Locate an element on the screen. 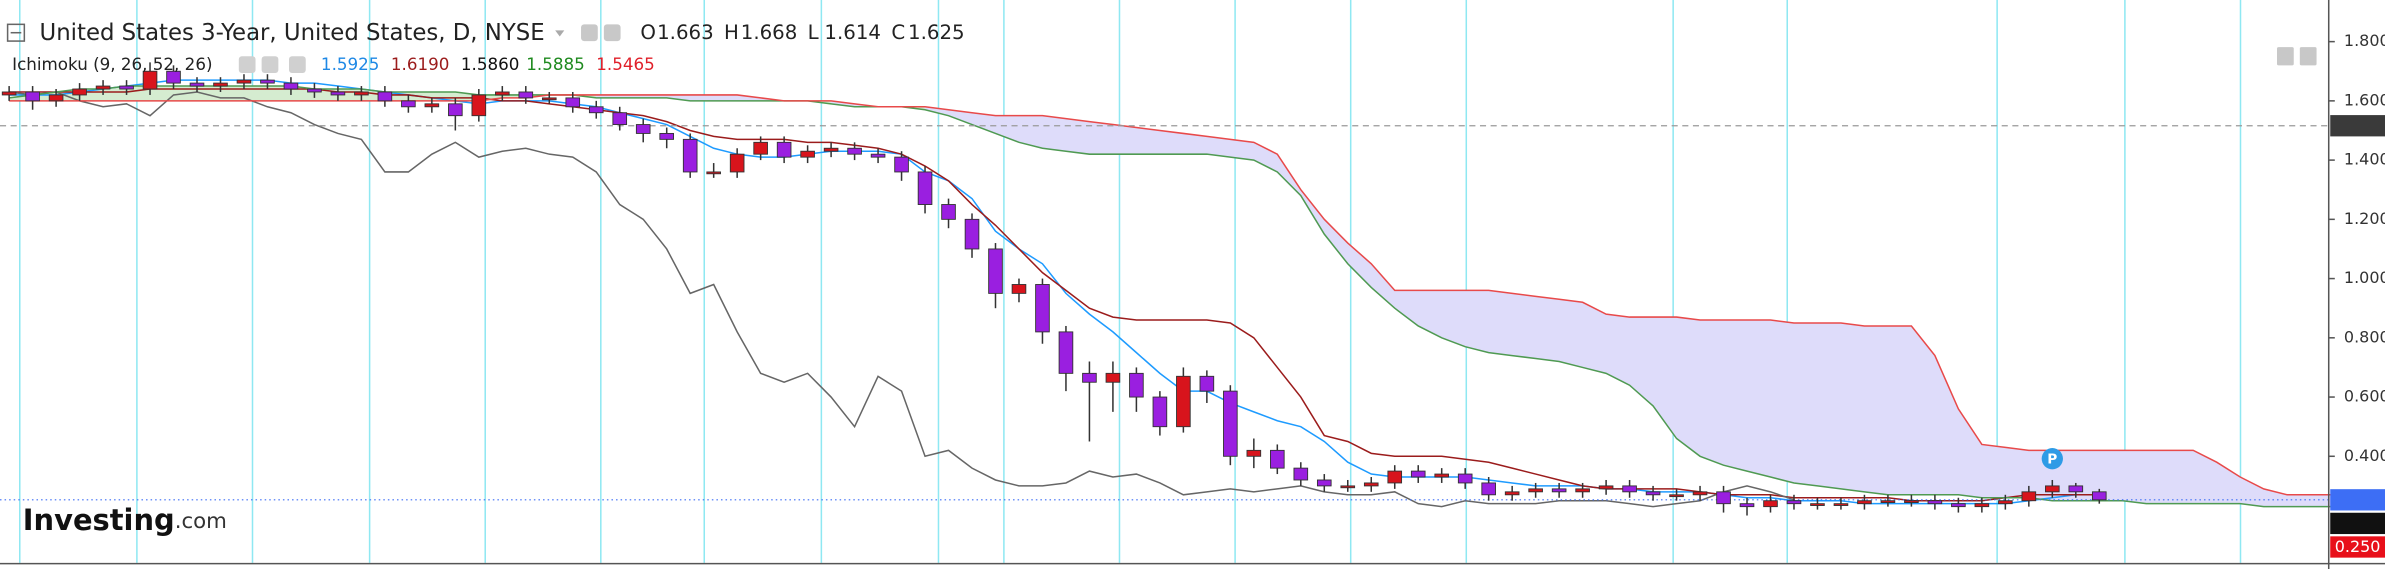  y-tick-label: 0.600 is located at coordinates (2364, 396).